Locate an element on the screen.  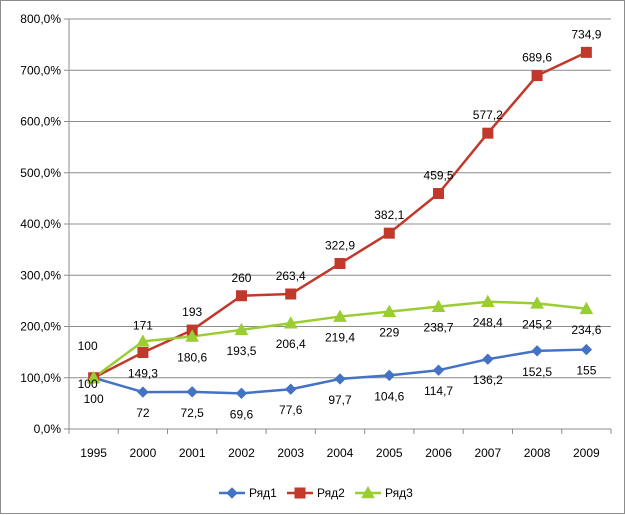
data-label: 322,9 is located at coordinates (340, 246).